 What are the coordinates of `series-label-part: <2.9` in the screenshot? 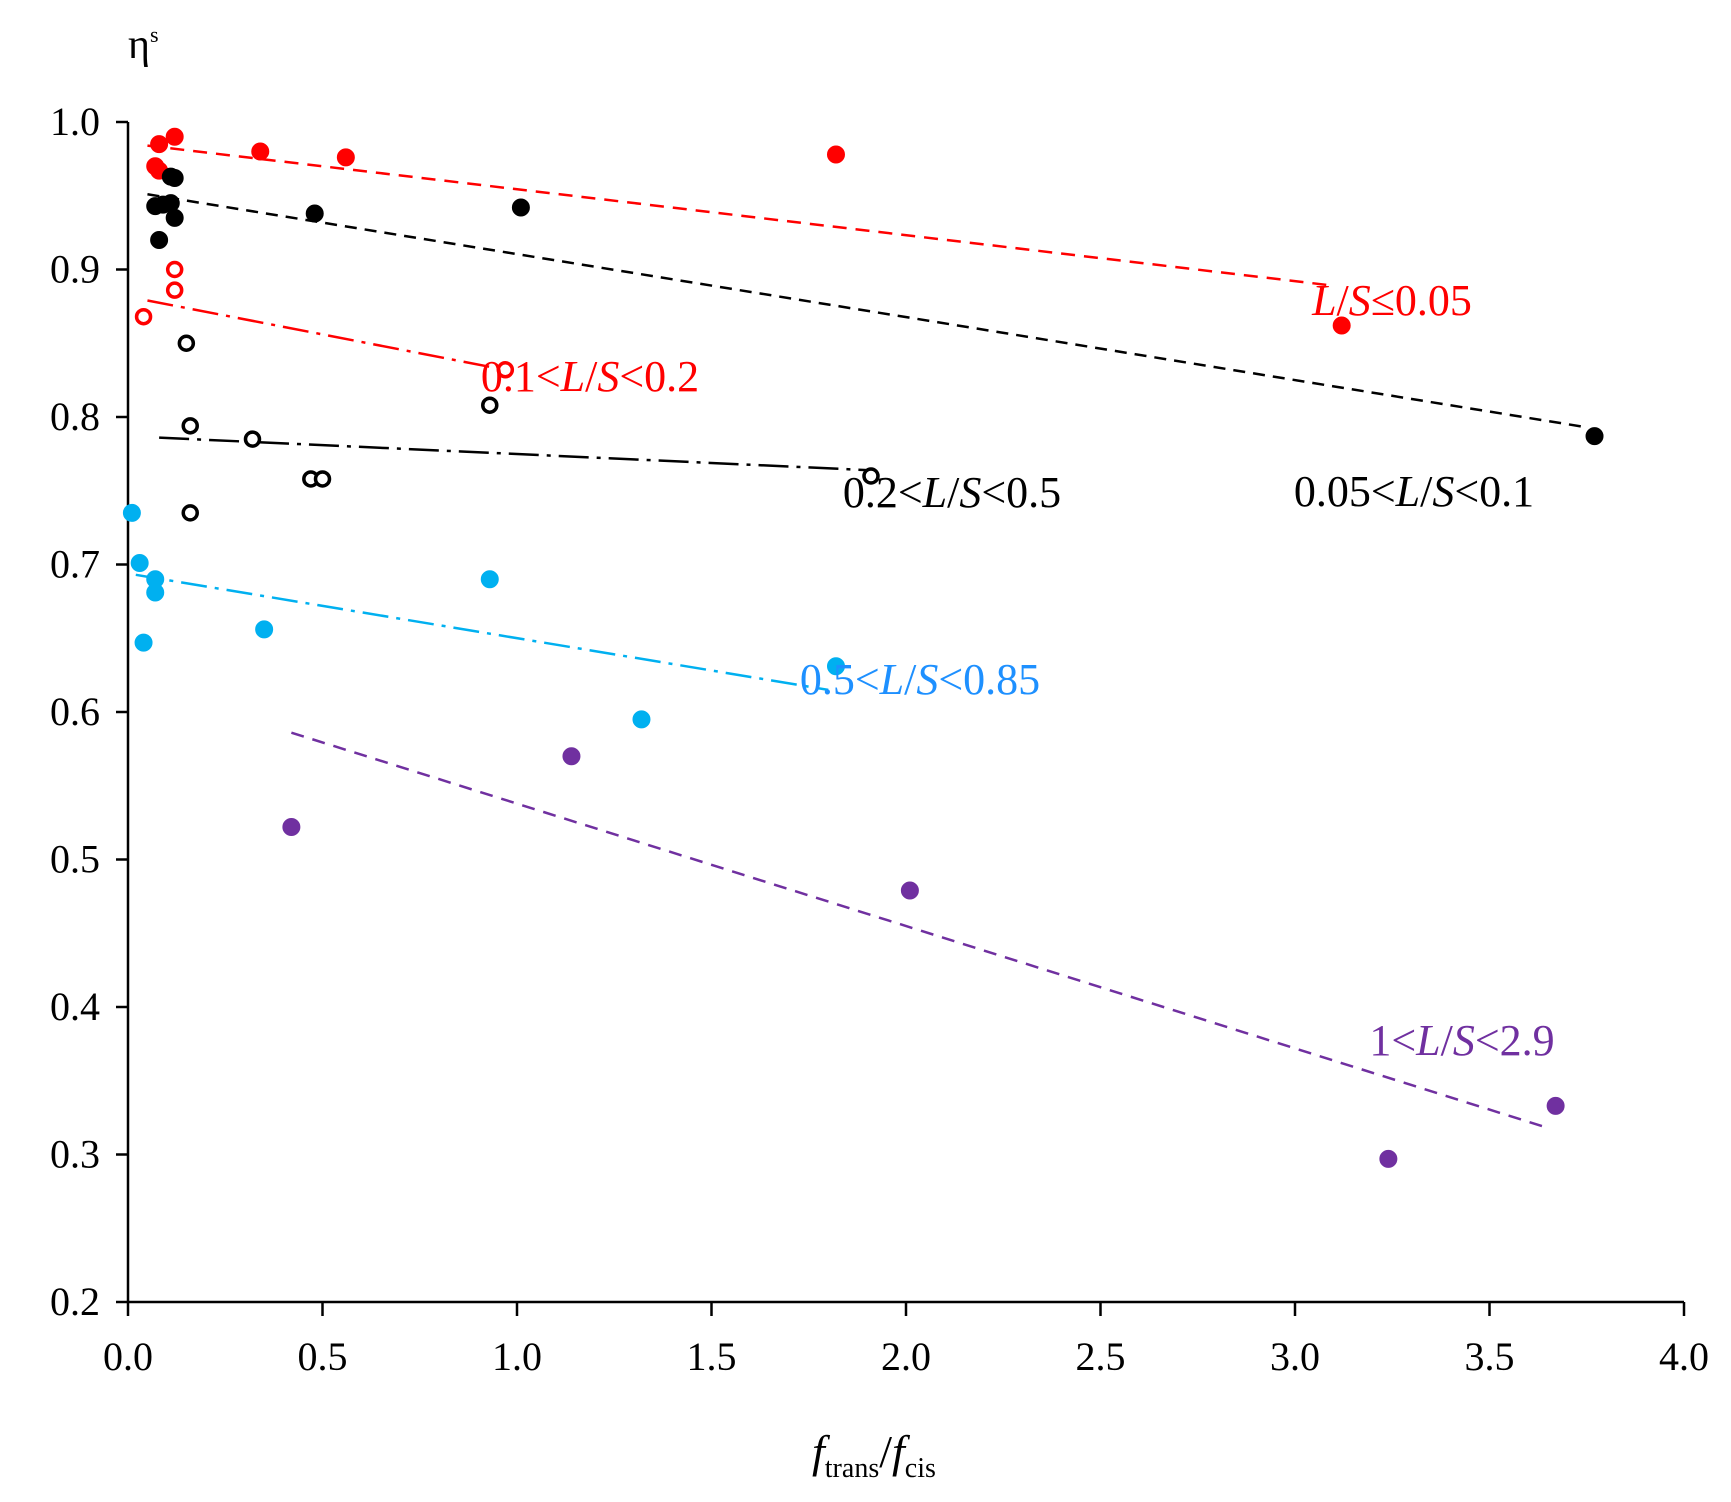 It's located at (1515, 1040).